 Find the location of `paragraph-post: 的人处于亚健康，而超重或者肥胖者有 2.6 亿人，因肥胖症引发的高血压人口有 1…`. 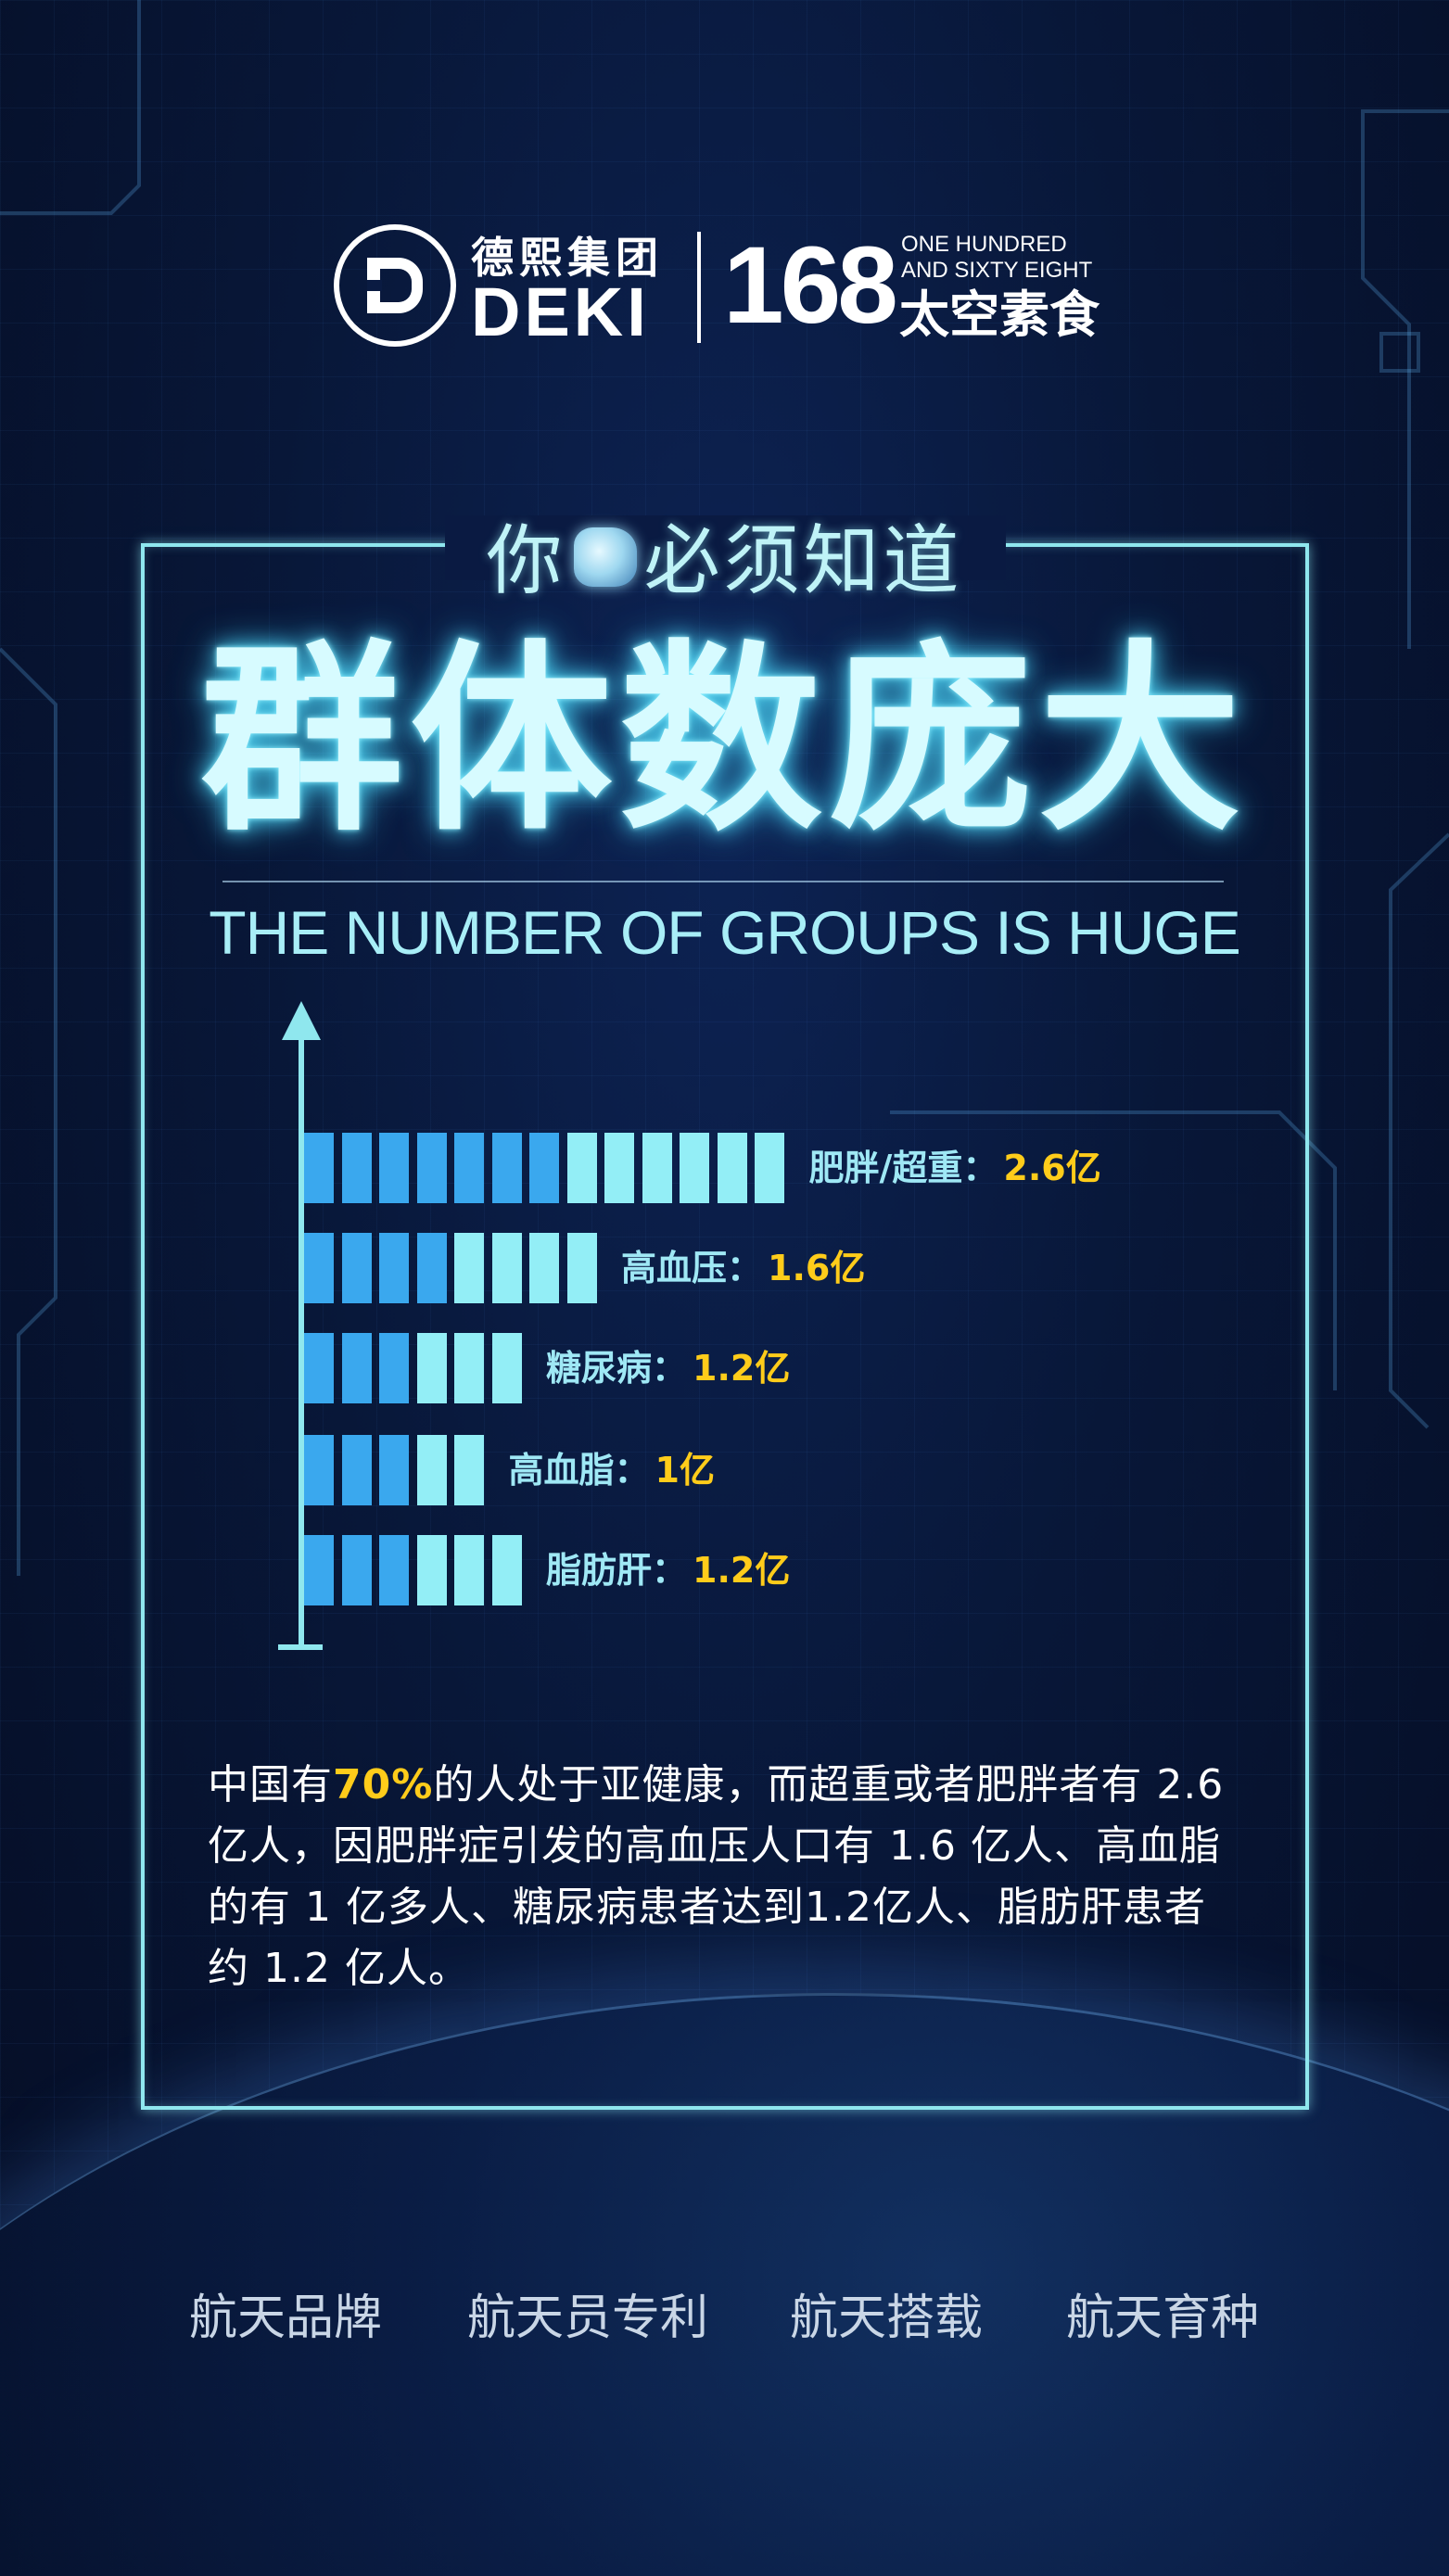

paragraph-post: 的人处于亚健康，而超重或者肥胖者有 2.6 亿人，因肥胖症引发的高血压人口有 1… is located at coordinates (716, 1876).